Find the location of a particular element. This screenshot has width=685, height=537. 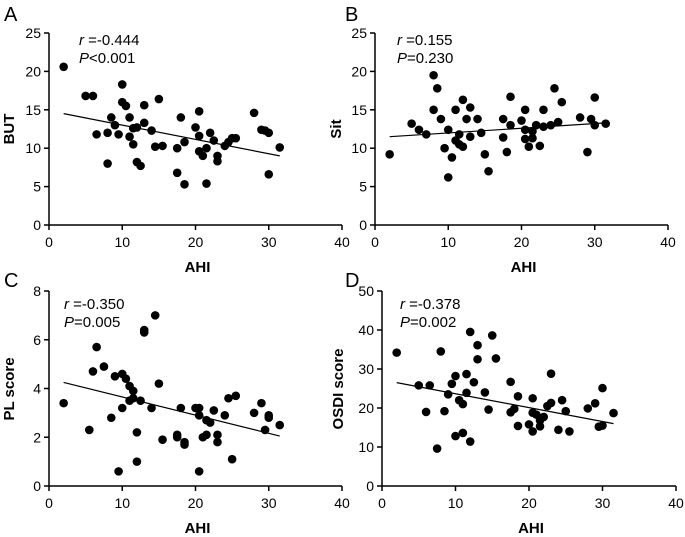

y-tick-label: 4 is located at coordinates (37, 389).